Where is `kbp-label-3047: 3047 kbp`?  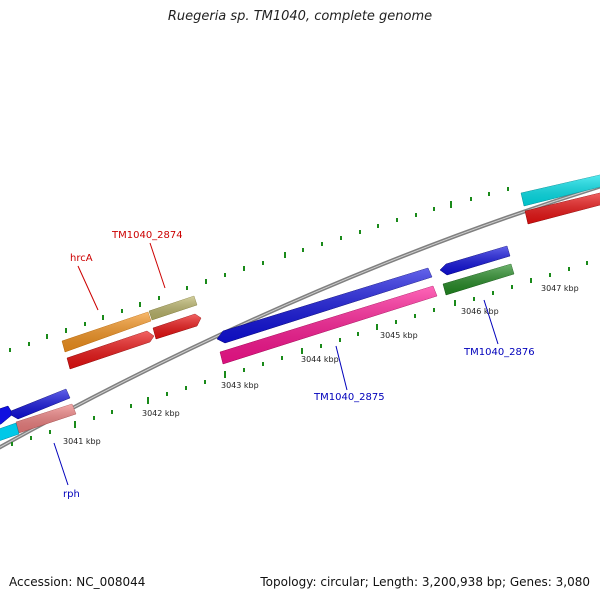 kbp-label-3047: 3047 kbp is located at coordinates (560, 288).